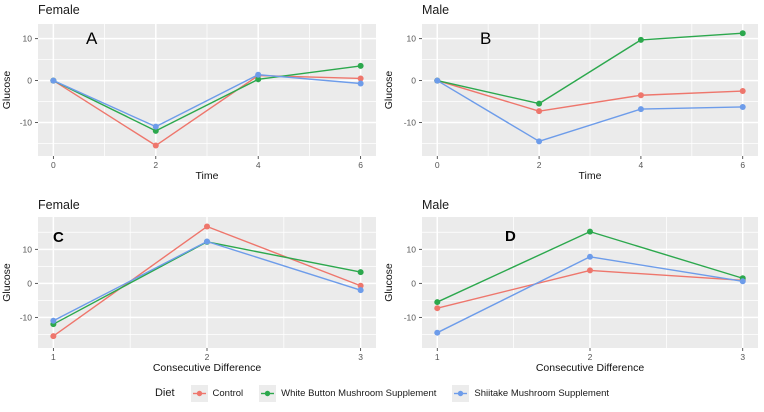 The height and width of the screenshot is (412, 764). What do you see at coordinates (164, 393) in the screenshot?
I see `legend-title: Diet` at bounding box center [164, 393].